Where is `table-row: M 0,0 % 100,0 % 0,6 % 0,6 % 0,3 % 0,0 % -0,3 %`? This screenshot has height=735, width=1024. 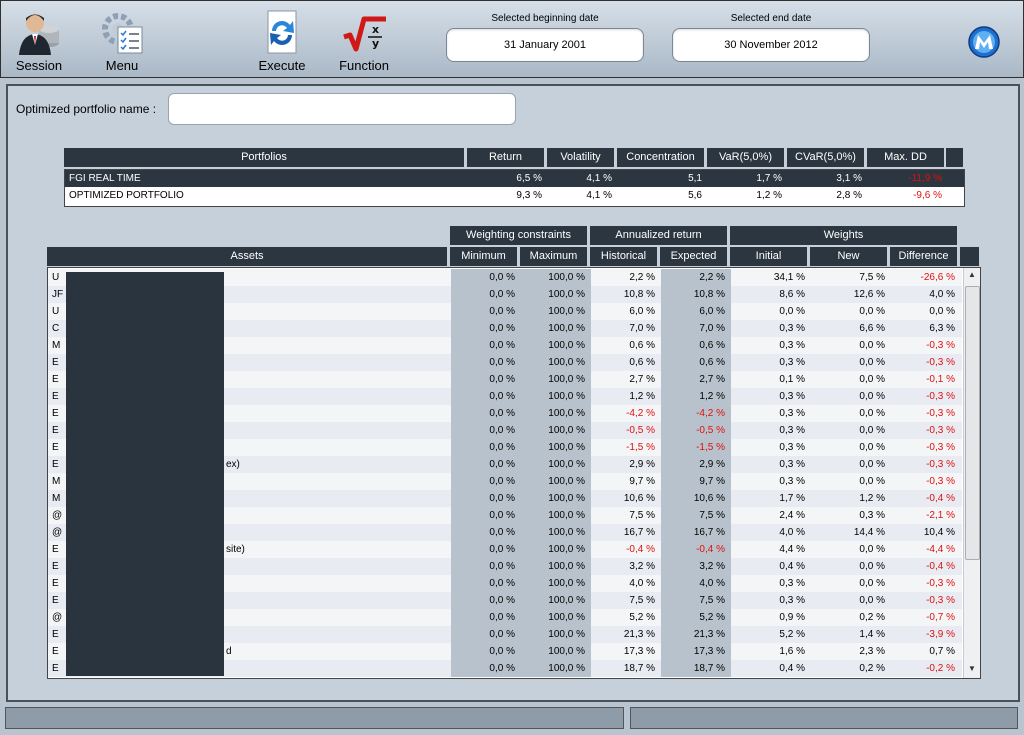 table-row: M 0,0 % 100,0 % 0,6 % 0,6 % 0,3 % 0,0 % -0,3 % is located at coordinates (505, 345).